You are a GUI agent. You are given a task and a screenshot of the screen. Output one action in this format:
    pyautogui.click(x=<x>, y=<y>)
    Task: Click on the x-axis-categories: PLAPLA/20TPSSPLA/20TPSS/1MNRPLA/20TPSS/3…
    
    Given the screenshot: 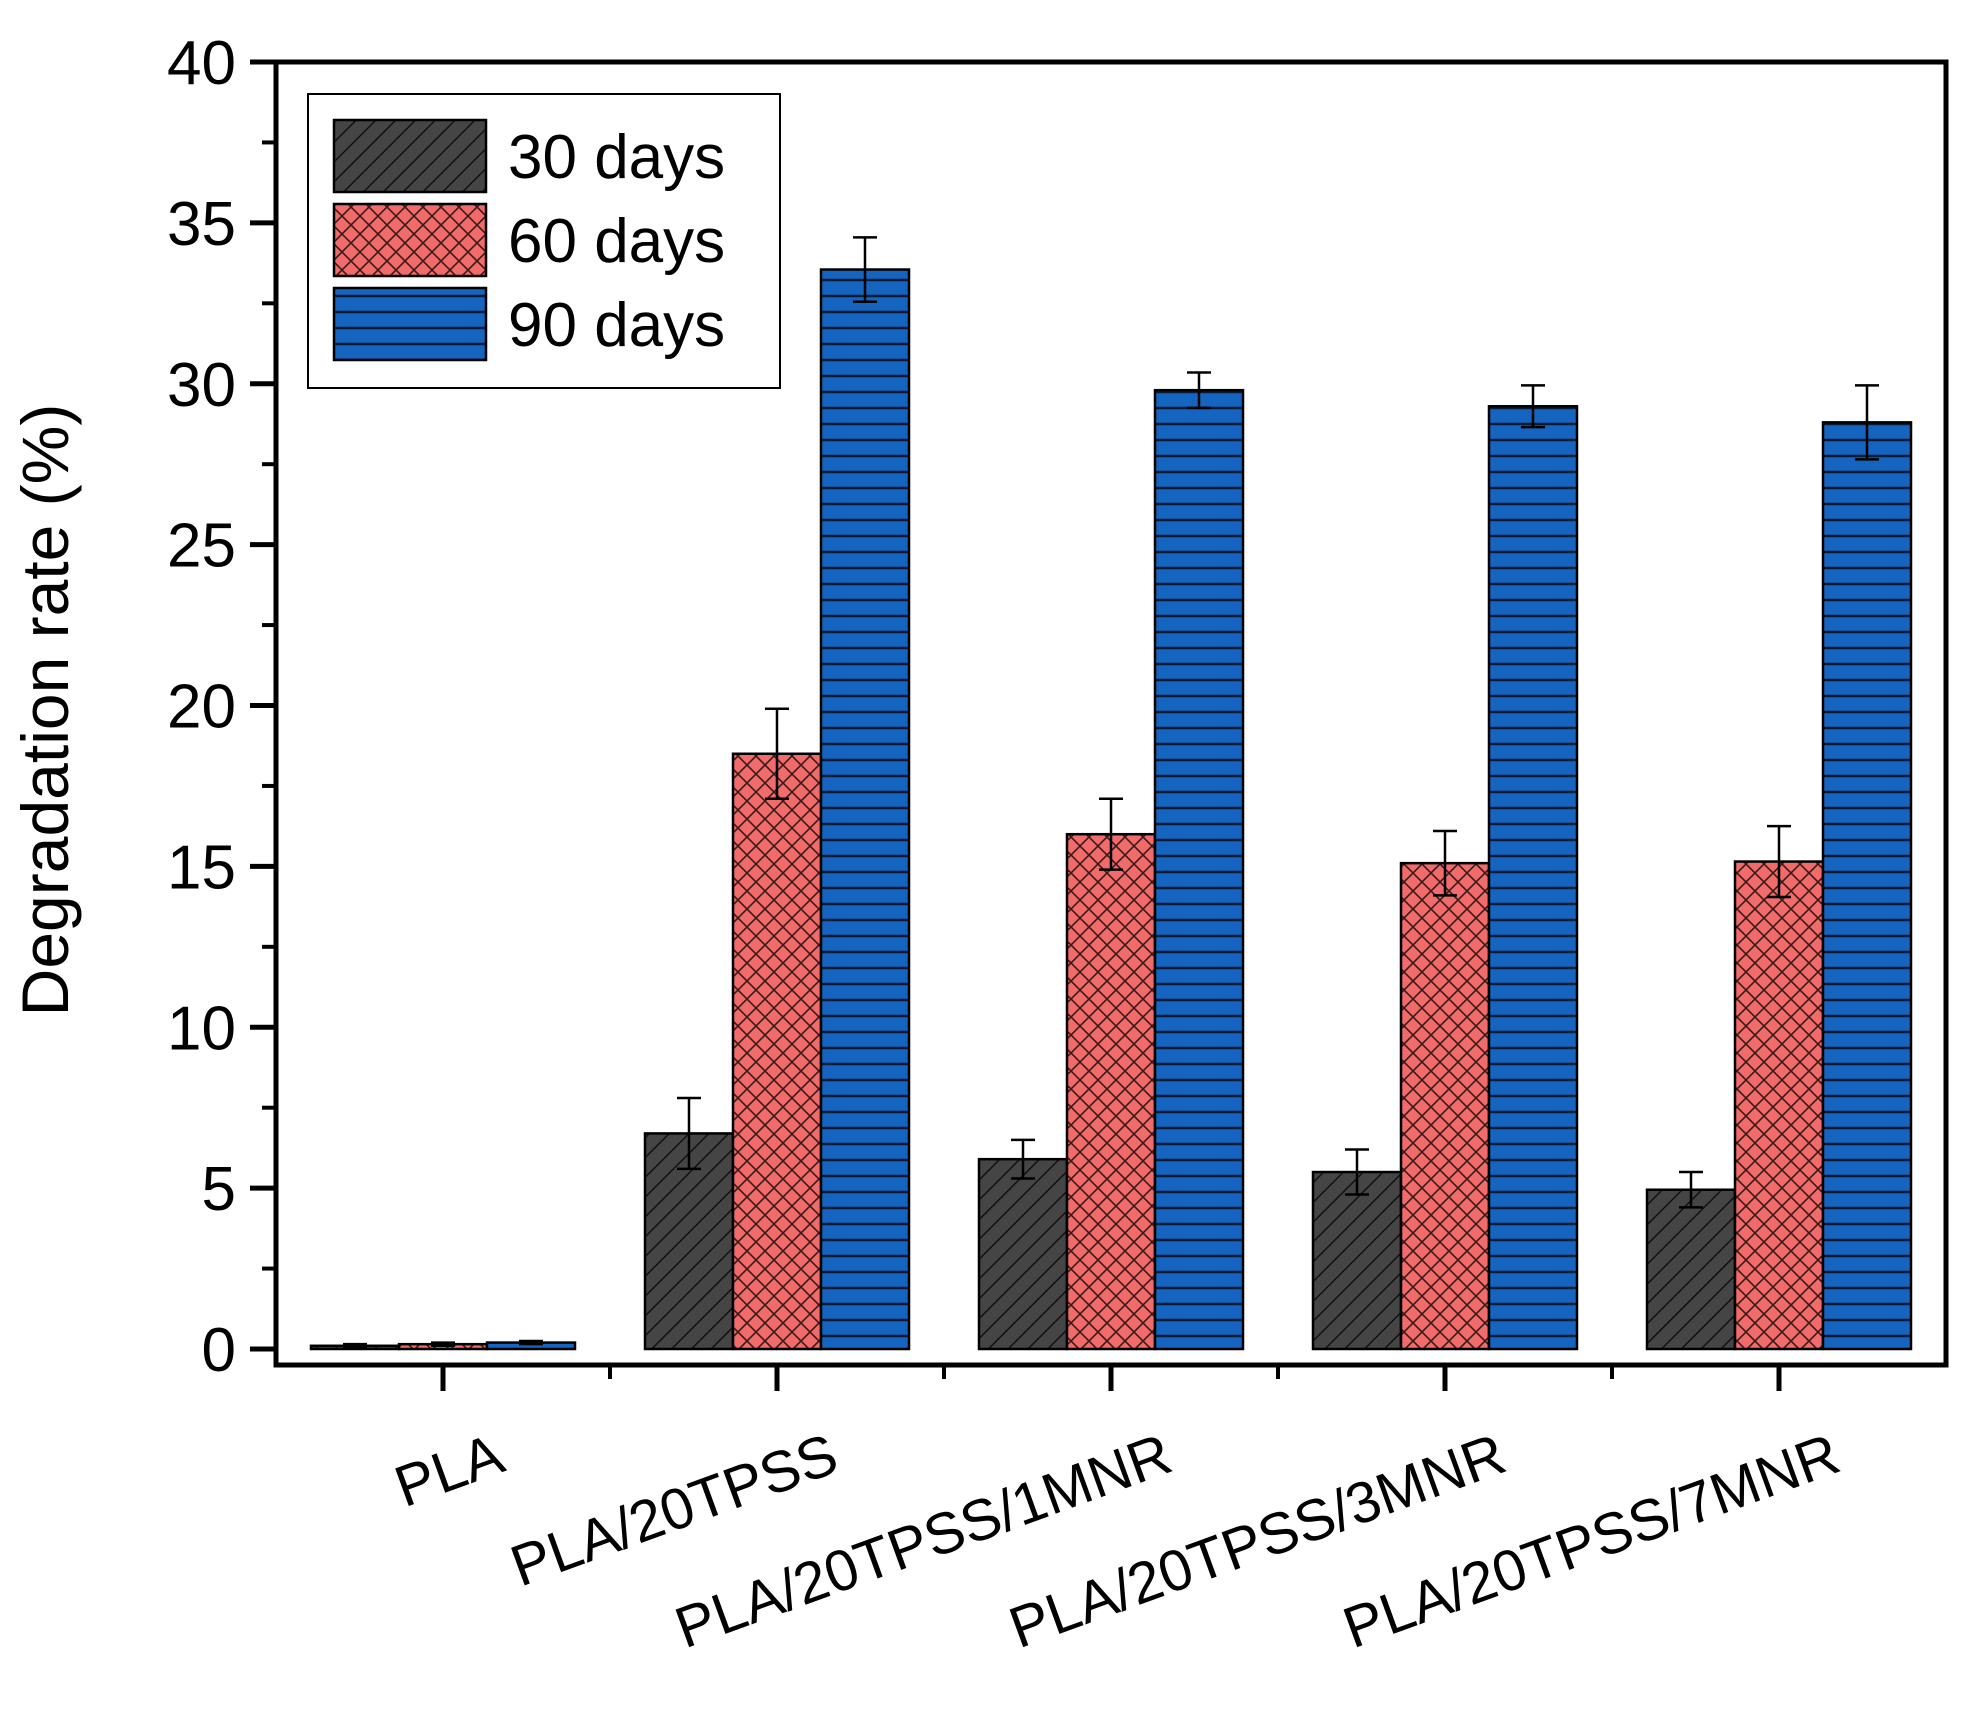 What is the action you would take?
    pyautogui.click(x=1117, y=1513)
    